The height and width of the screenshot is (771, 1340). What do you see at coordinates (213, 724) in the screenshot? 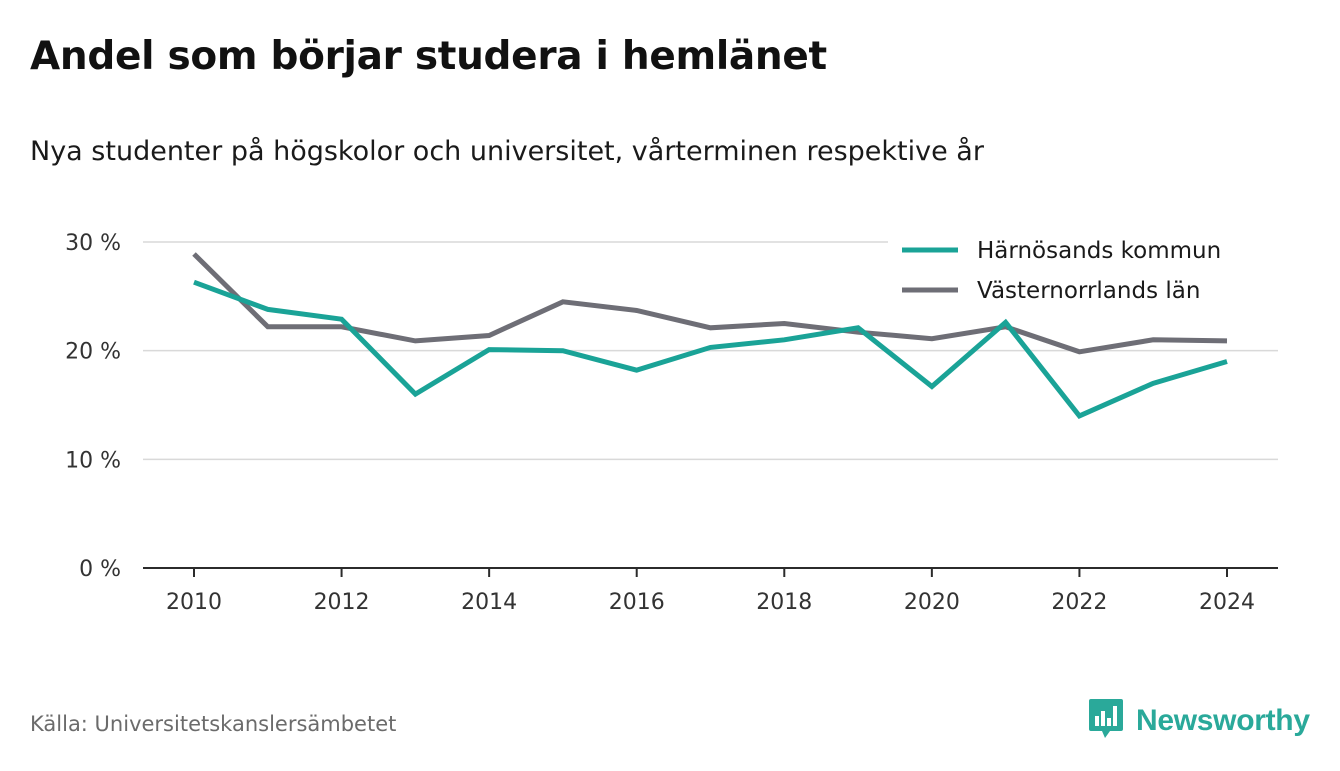
I see `source-note: Källa: Universitetskanslersämbetet` at bounding box center [213, 724].